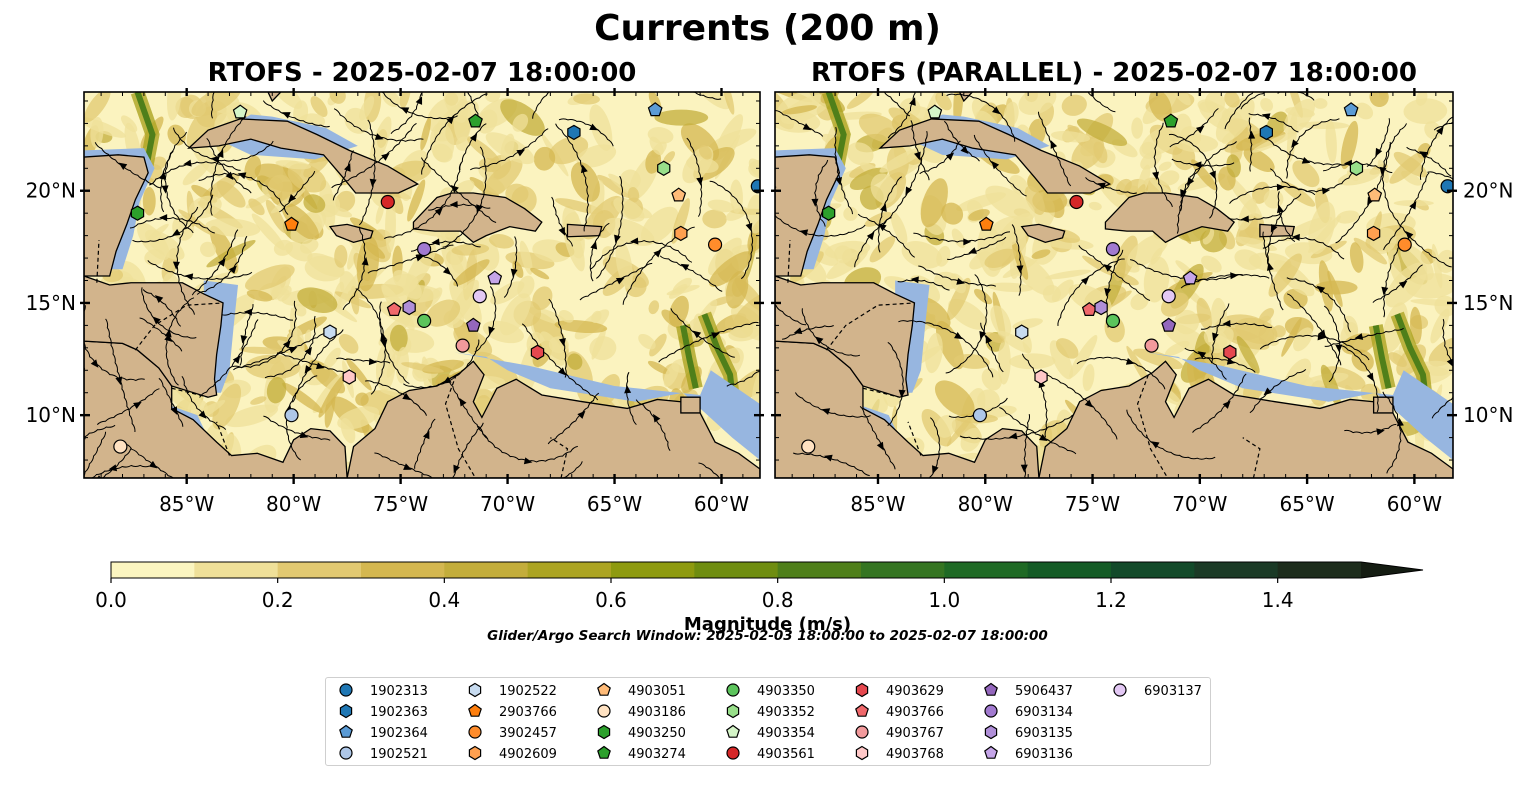  What do you see at coordinates (870, 326) in the screenshot?
I see `country-border` at bounding box center [870, 326].